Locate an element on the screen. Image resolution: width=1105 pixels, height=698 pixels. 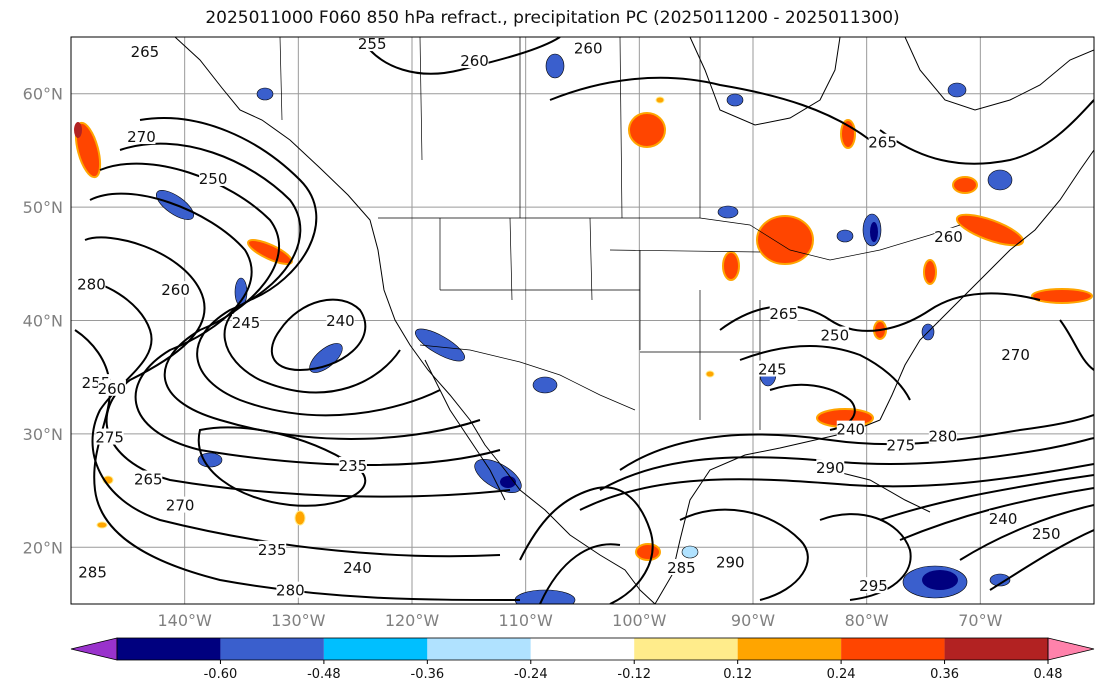
contour-label: 280 is located at coordinates (91, 284).